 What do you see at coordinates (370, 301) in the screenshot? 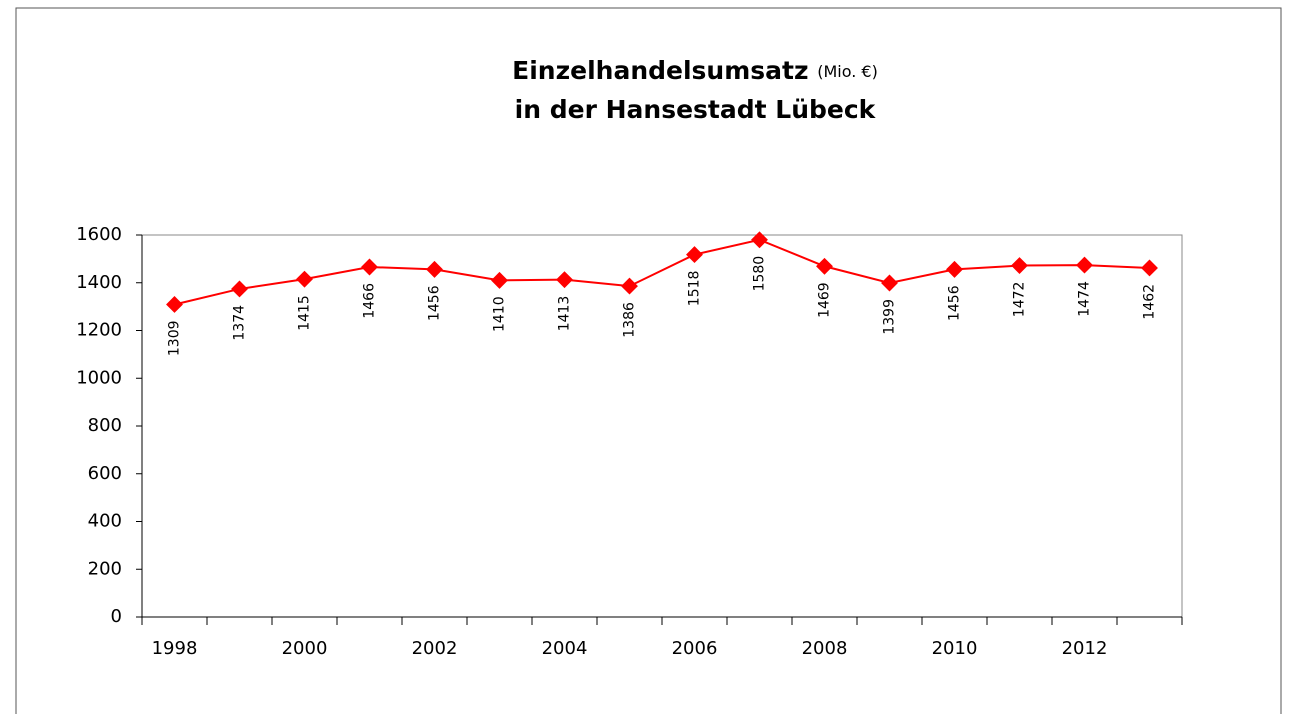
I see `data-label: 1466` at bounding box center [370, 301].